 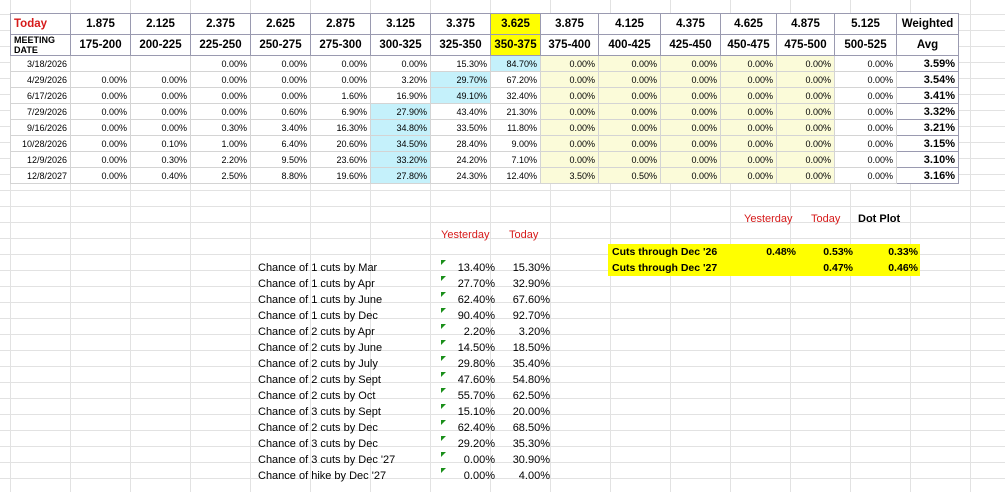 What do you see at coordinates (400, 143) in the screenshot?
I see `probability-cell: 34.50%` at bounding box center [400, 143].